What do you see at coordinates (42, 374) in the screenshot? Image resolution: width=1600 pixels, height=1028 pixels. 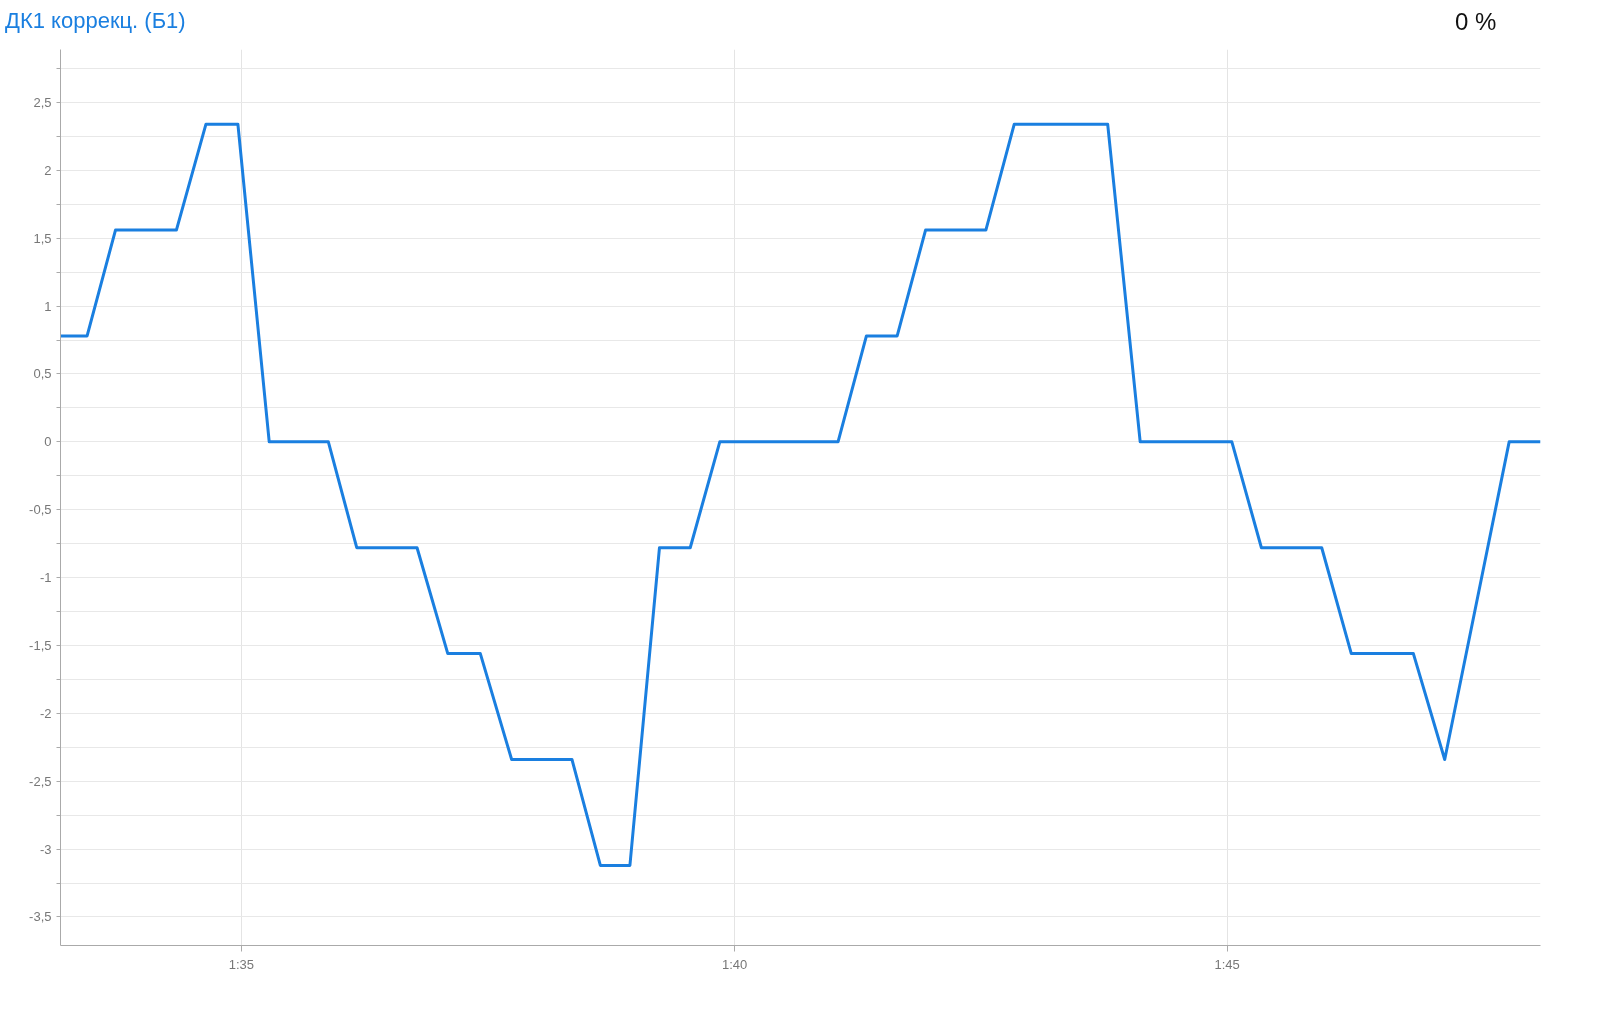 I see `y-tick-label: 0,5` at bounding box center [42, 374].